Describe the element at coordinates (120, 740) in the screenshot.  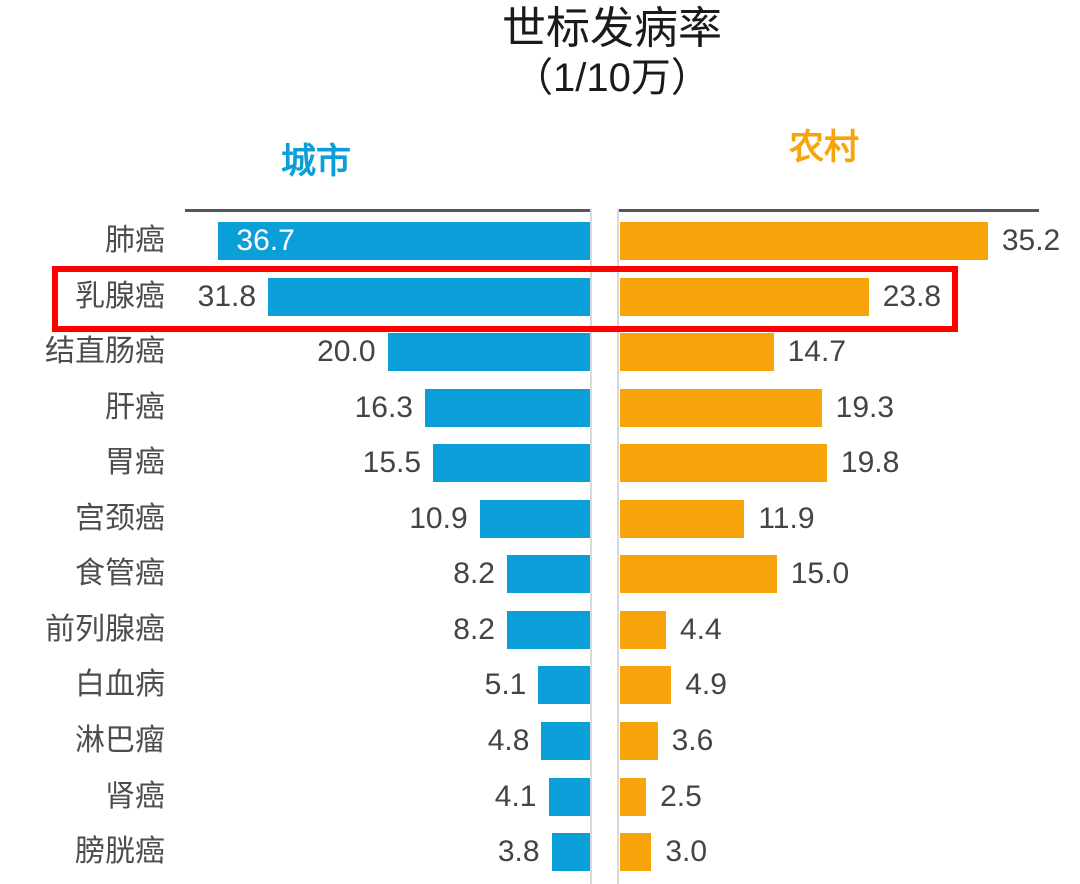
I see `category-label: 淋巴瘤` at that location.